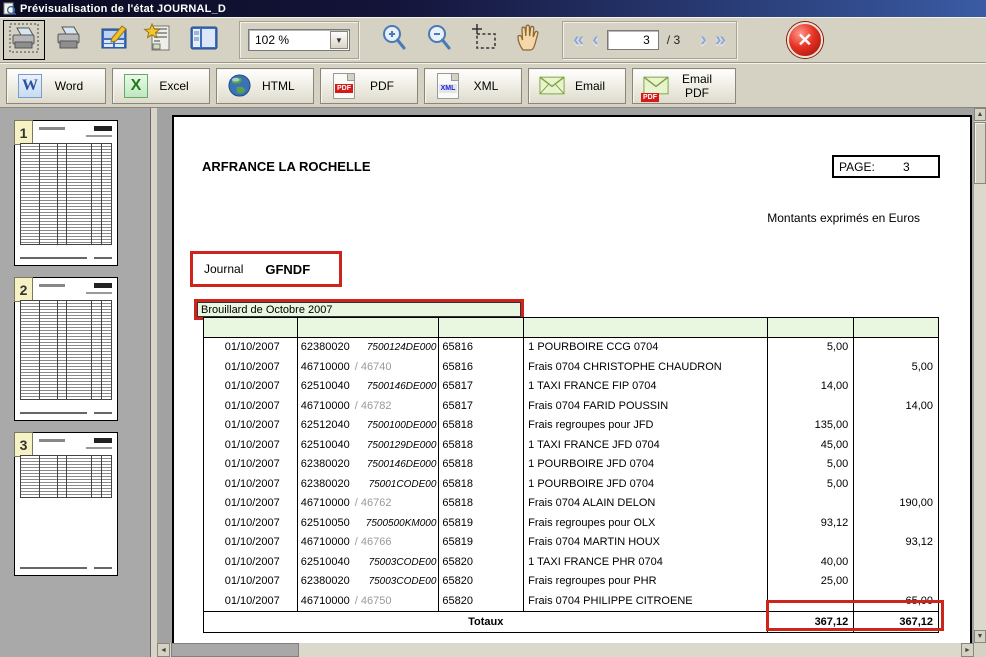  Describe the element at coordinates (980, 636) in the screenshot. I see `scroll-down-icon: ▼` at that location.